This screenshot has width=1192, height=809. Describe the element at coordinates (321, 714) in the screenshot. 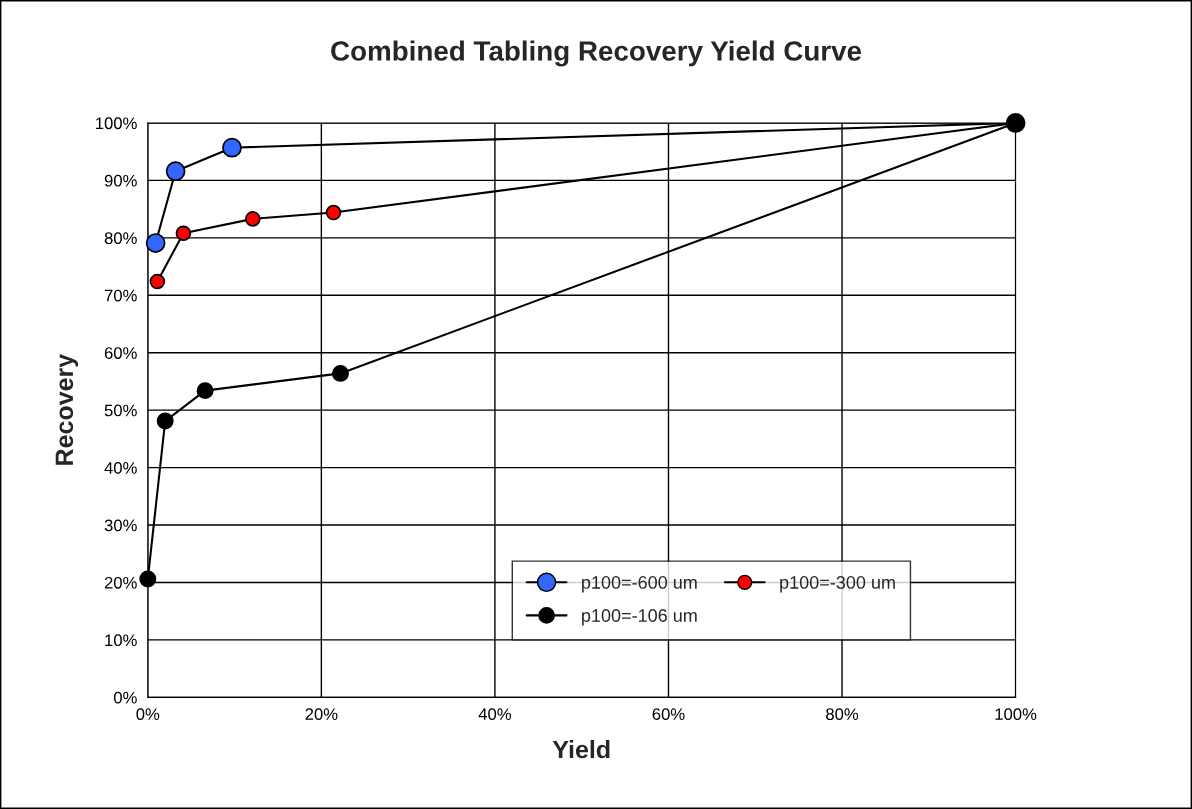

I see `x-tick-label: 20%` at that location.